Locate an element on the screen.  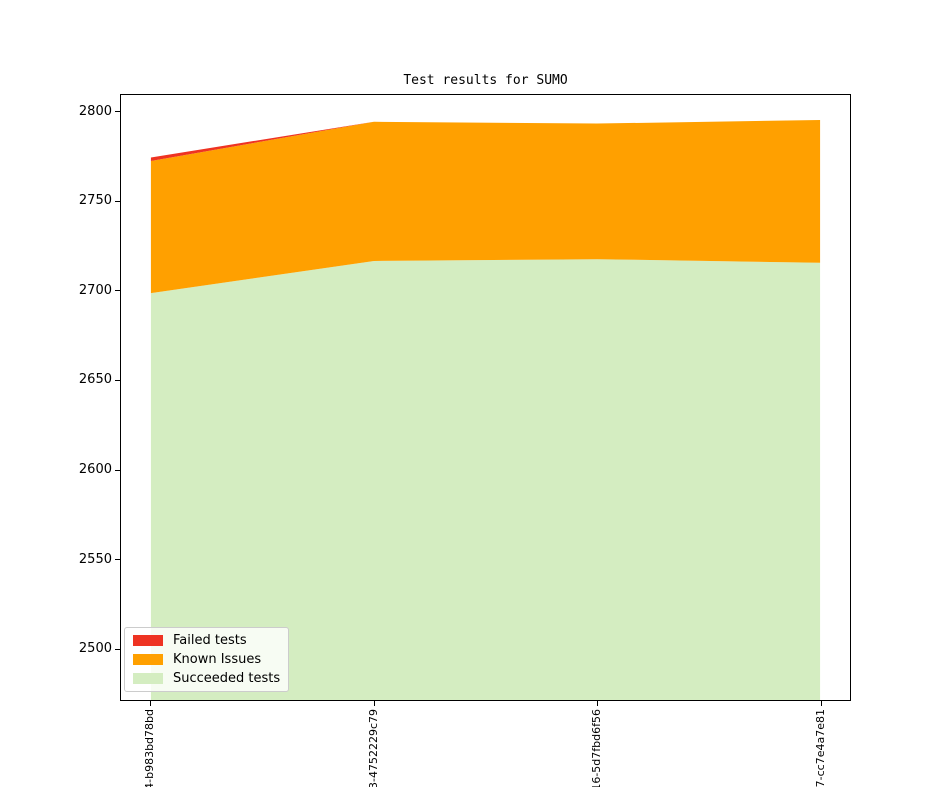
y-tick-label: 2700 is located at coordinates (95, 290).